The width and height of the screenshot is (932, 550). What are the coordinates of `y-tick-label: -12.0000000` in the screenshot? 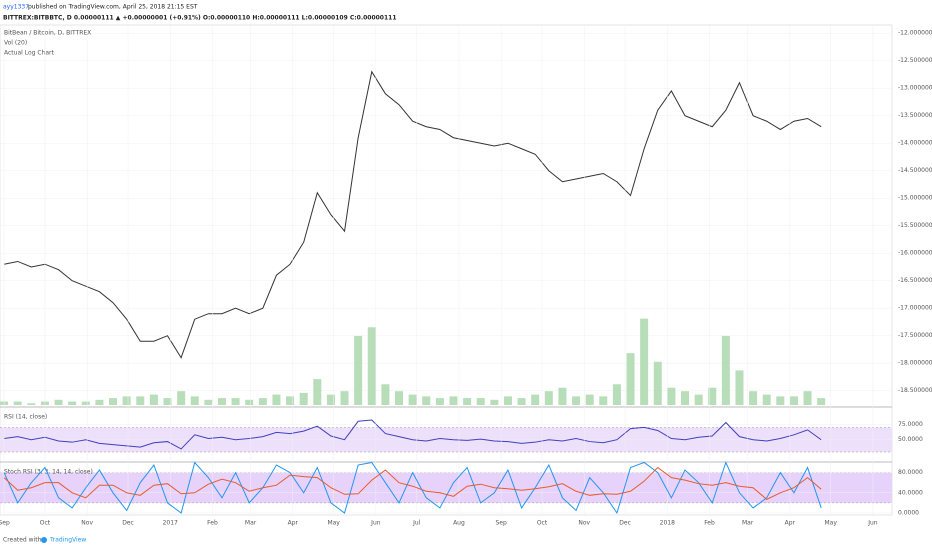 It's located at (915, 33).